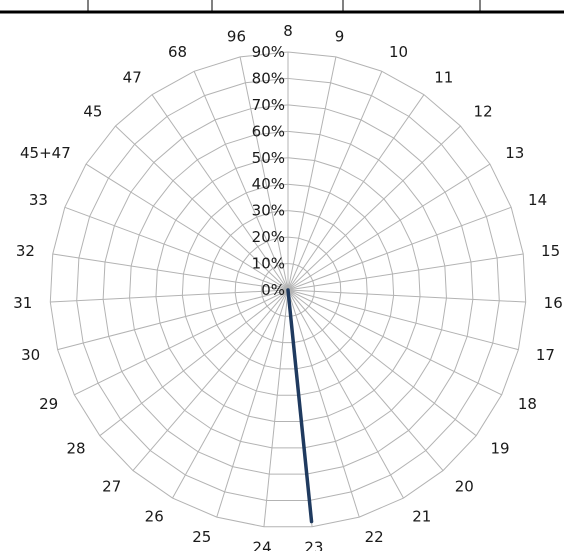 This screenshot has width=564, height=551. Describe the element at coordinates (268, 131) in the screenshot. I see `tick-label-60: 60%` at that location.